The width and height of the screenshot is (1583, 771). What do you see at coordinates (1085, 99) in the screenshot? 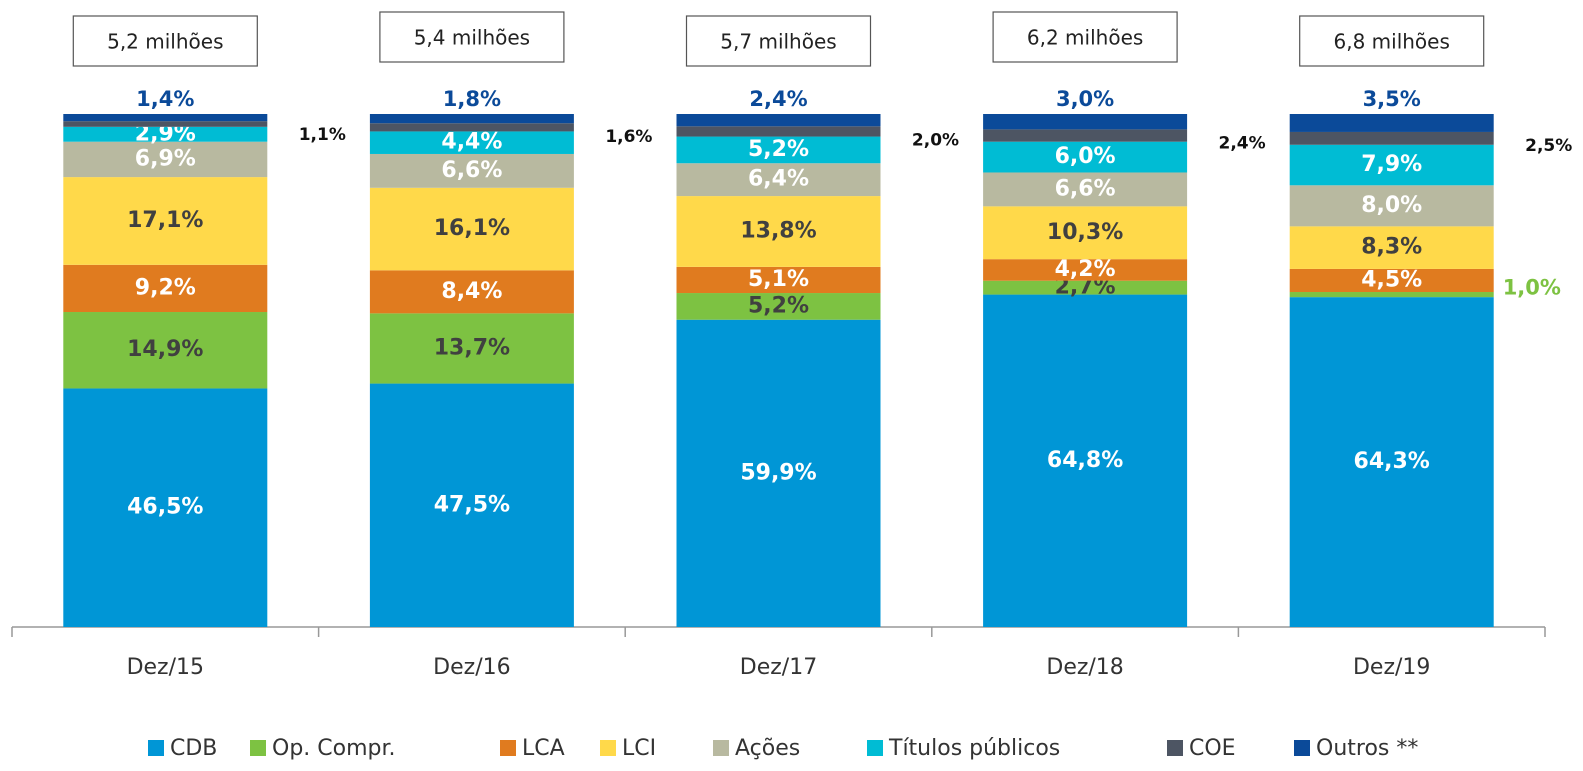
I see `value-label: 3,0%` at bounding box center [1085, 99].